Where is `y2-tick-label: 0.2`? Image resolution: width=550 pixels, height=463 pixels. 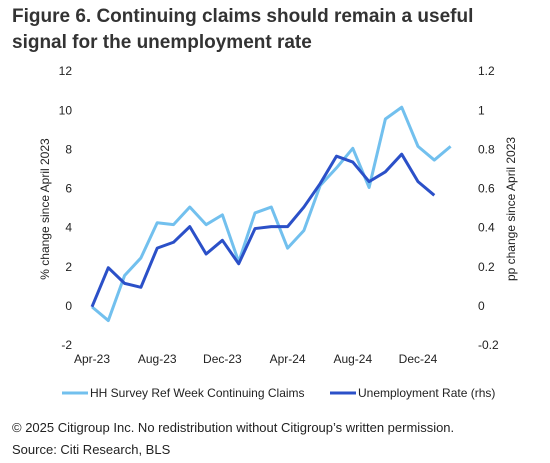 y2-tick-label: 0.2 is located at coordinates (486, 267).